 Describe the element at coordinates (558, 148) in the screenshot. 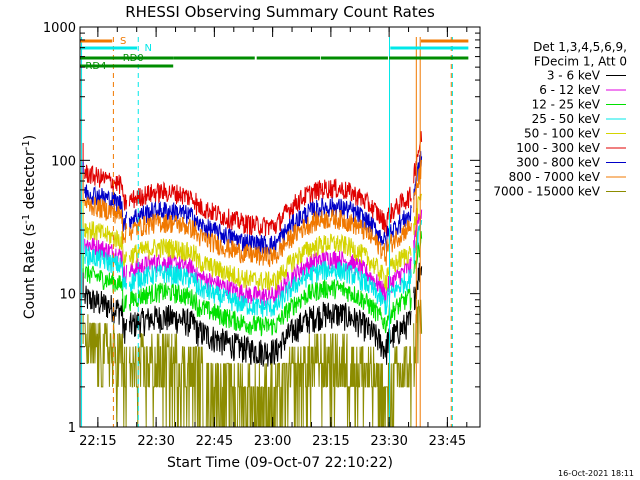

I see `legend-entry-label: 100 - 300 keV` at that location.